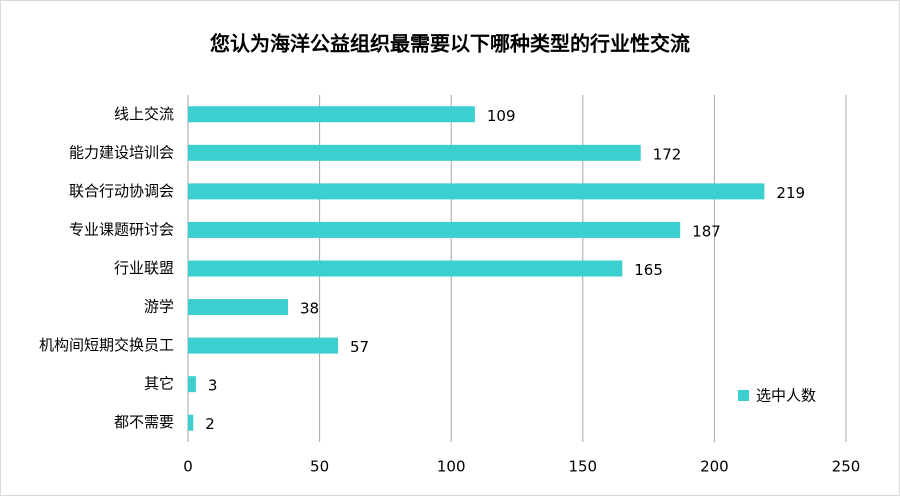  What do you see at coordinates (451, 467) in the screenshot?
I see `x-tick-label: 100` at bounding box center [451, 467].